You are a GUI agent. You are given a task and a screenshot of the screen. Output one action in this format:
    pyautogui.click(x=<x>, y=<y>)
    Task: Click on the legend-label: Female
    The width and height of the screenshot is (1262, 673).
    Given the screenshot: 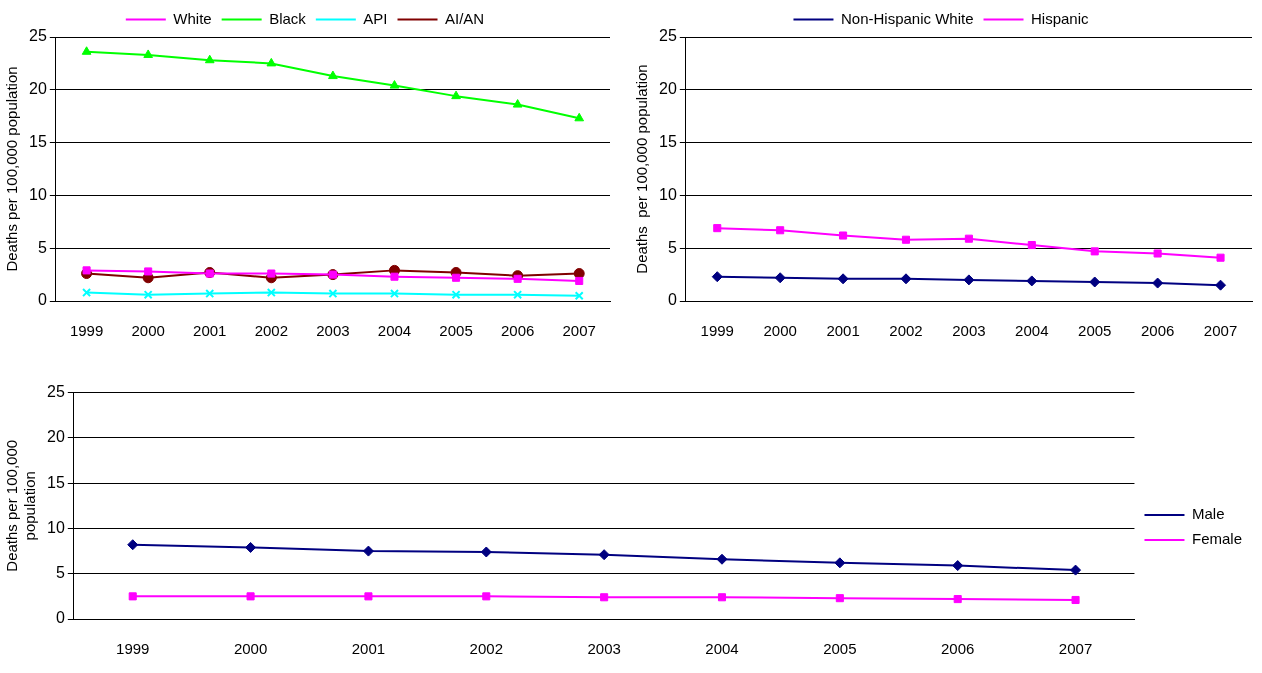 What is the action you would take?
    pyautogui.click(x=1217, y=539)
    